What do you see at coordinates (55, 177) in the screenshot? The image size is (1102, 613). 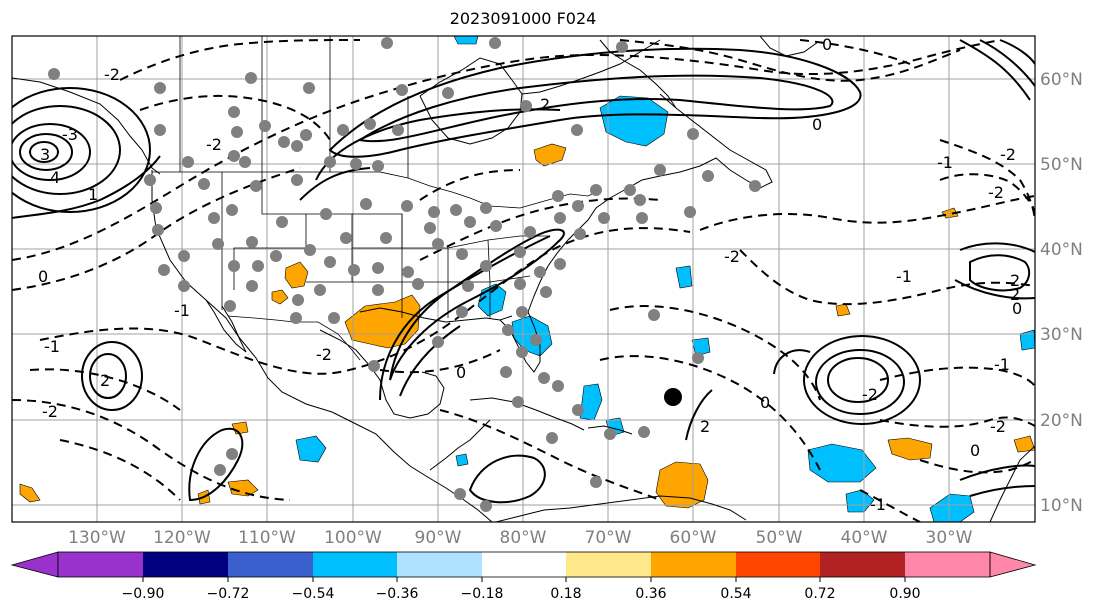 I see `contour-label: 4` at bounding box center [55, 177].